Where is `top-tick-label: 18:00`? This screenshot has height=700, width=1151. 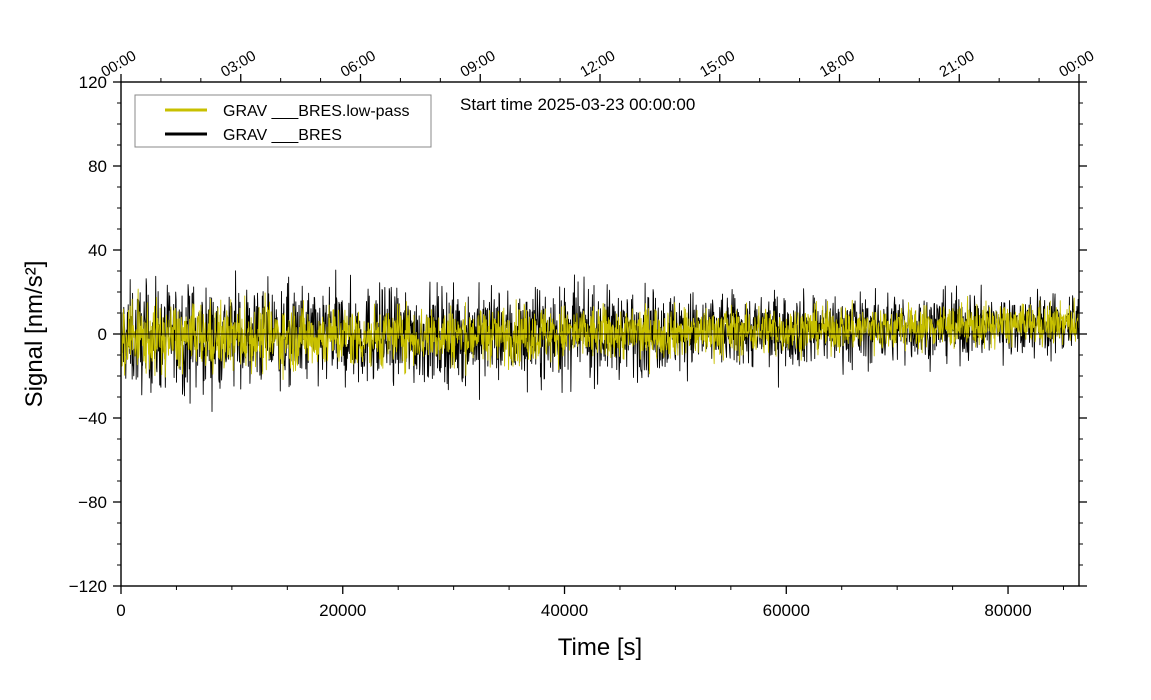
top-tick-label: 18:00 is located at coordinates (837, 63).